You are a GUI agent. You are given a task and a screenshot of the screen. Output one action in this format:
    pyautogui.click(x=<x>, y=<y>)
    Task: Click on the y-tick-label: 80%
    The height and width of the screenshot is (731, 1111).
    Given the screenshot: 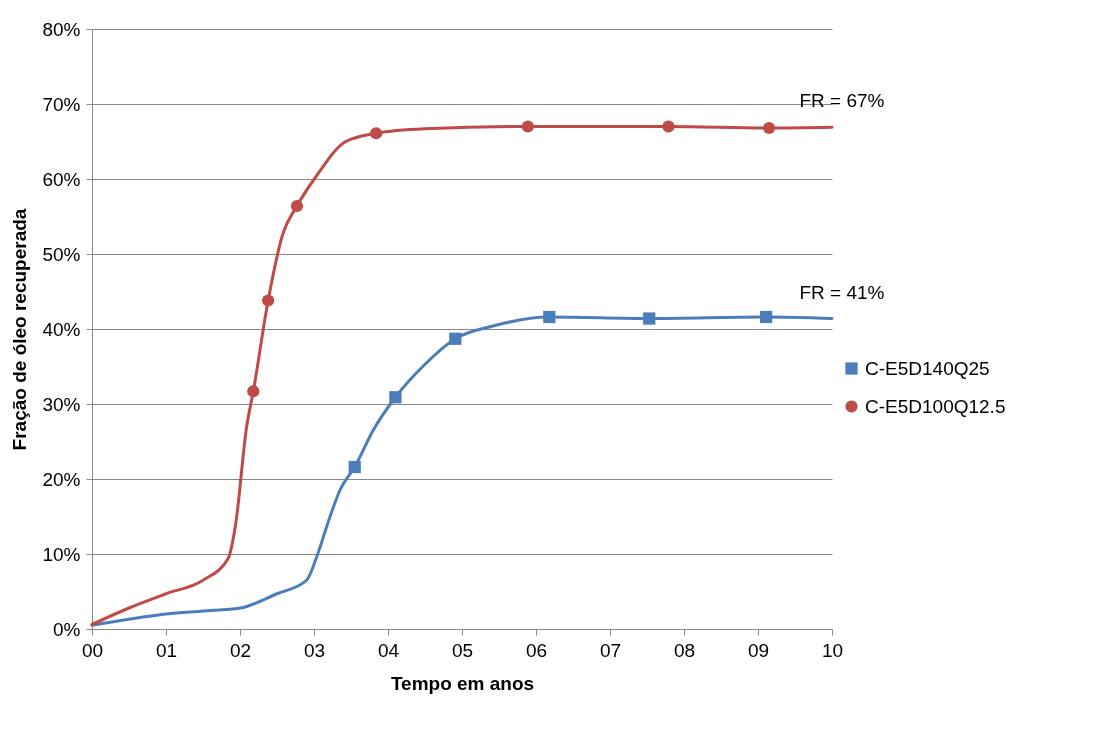 What is the action you would take?
    pyautogui.click(x=61, y=29)
    